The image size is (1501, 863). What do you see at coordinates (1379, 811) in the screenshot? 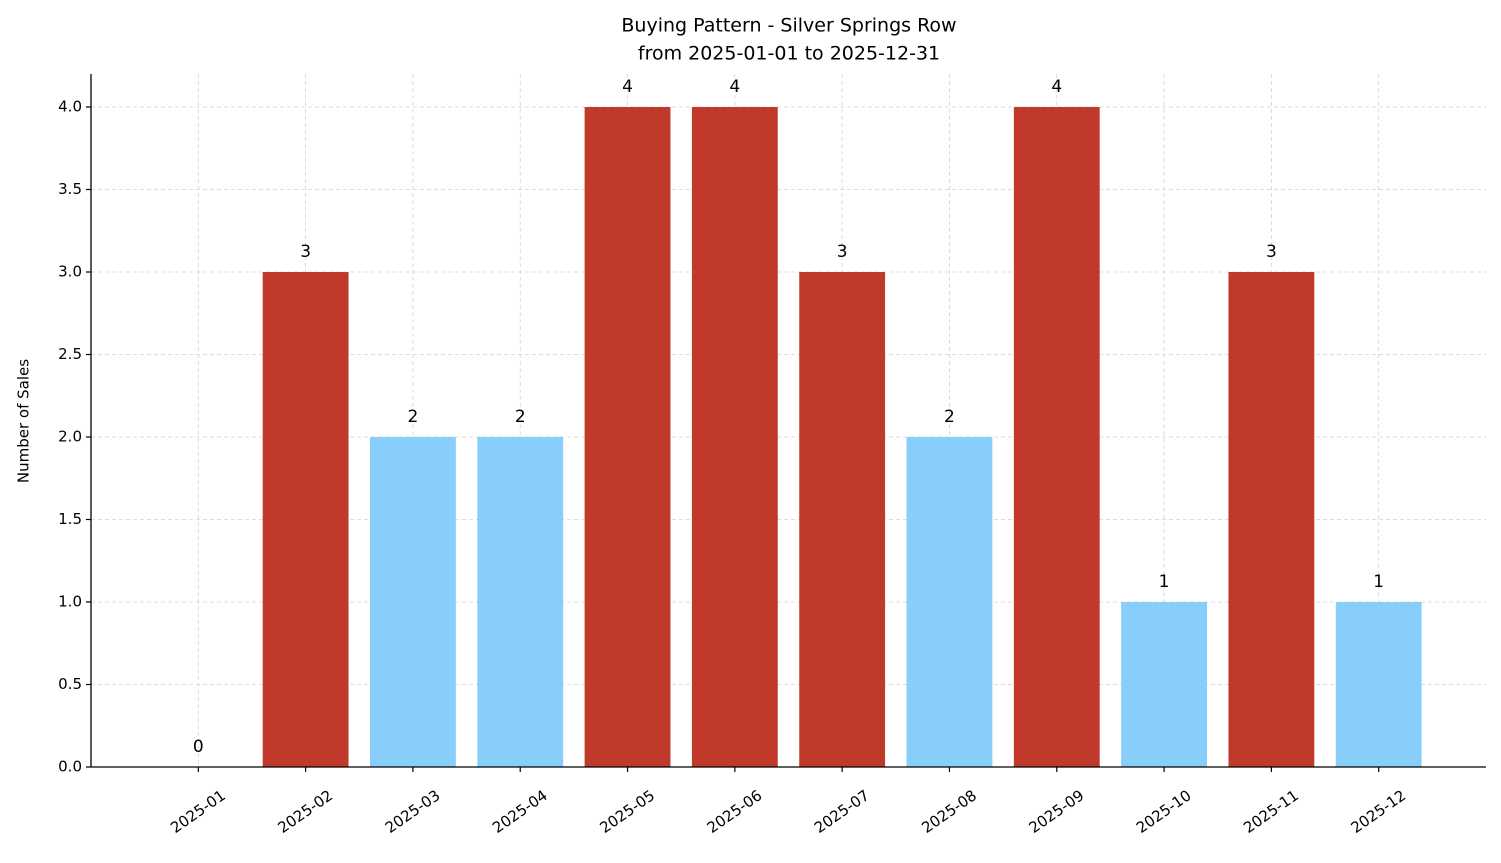
I see `x-tick-label: 2025-12` at bounding box center [1379, 811].